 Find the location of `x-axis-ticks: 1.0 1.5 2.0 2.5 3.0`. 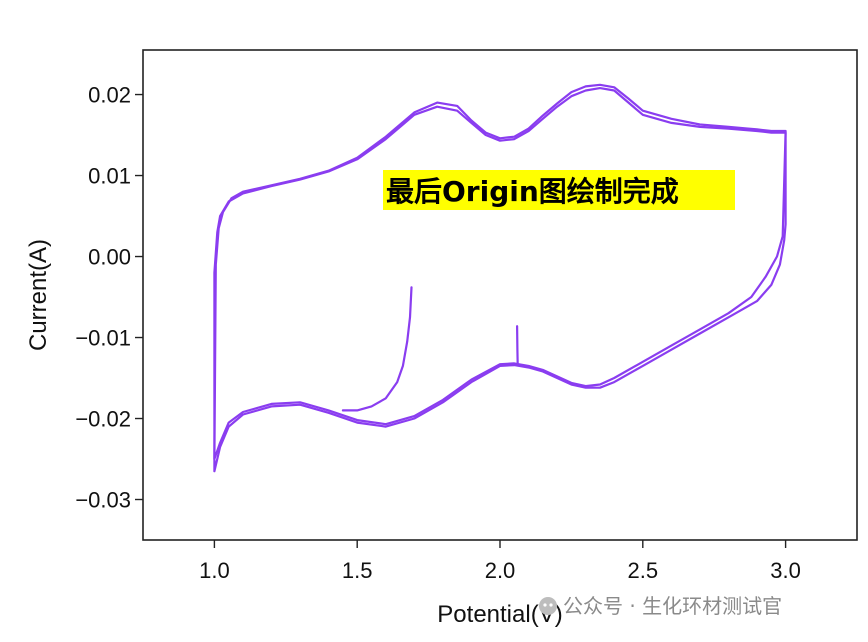

x-axis-ticks: 1.0 1.5 2.0 2.5 3.0 is located at coordinates (500, 561).